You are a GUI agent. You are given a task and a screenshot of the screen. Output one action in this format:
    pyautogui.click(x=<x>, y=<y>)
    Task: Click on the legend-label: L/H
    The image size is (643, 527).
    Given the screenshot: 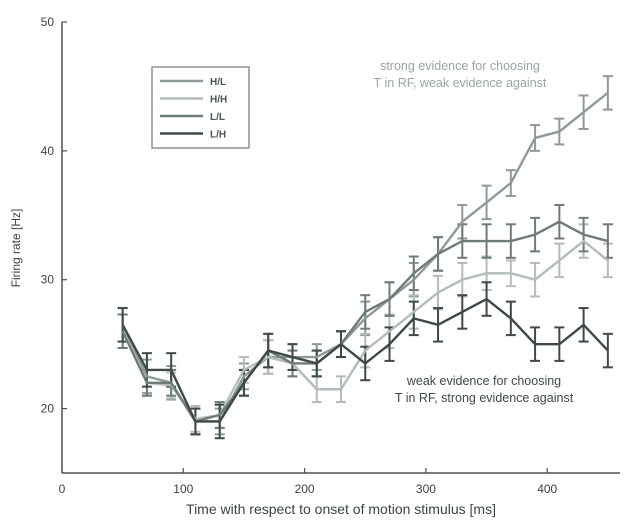 What is the action you would take?
    pyautogui.click(x=218, y=135)
    